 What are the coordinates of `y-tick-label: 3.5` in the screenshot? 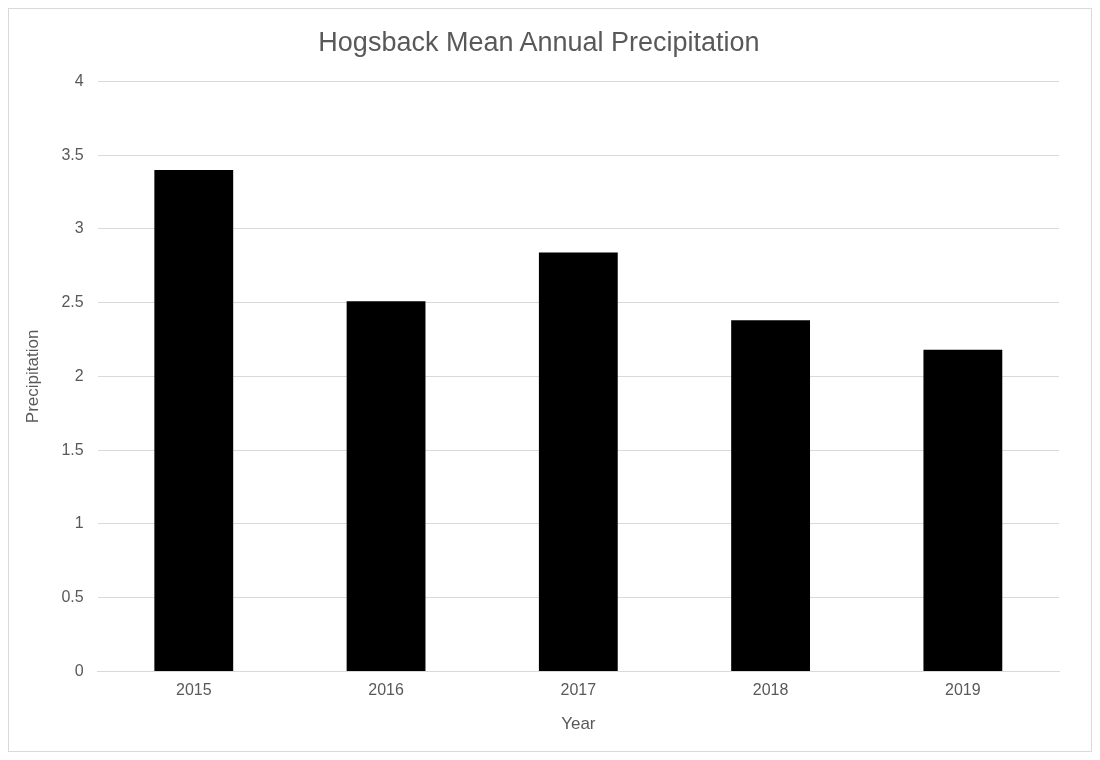 It's located at (72, 154).